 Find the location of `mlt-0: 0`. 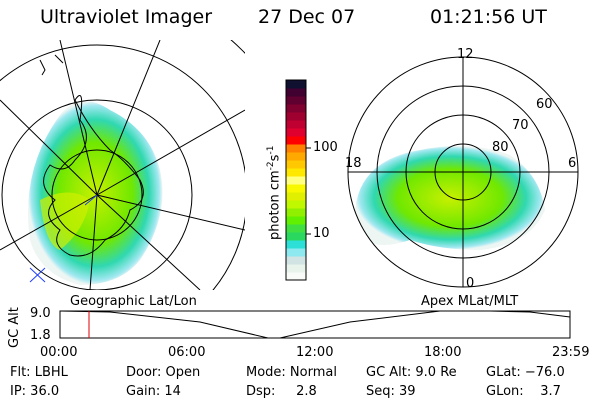

mlt-0: 0 is located at coordinates (470, 283).